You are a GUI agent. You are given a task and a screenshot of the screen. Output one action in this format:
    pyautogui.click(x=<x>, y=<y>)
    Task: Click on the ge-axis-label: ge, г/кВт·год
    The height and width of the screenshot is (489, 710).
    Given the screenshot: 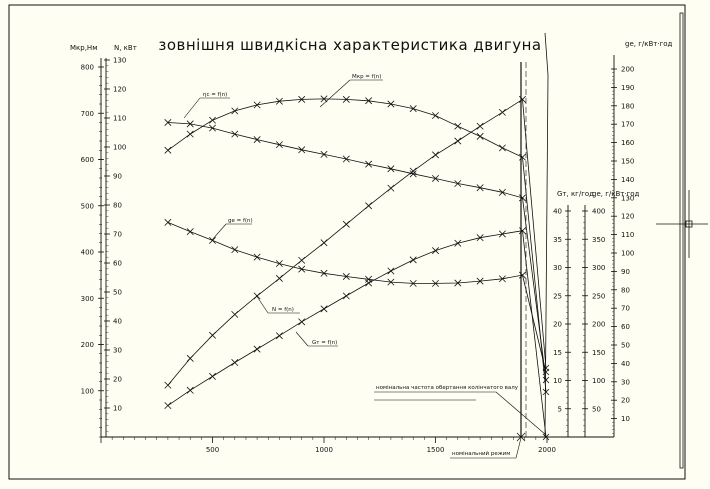 What is the action you would take?
    pyautogui.click(x=649, y=44)
    